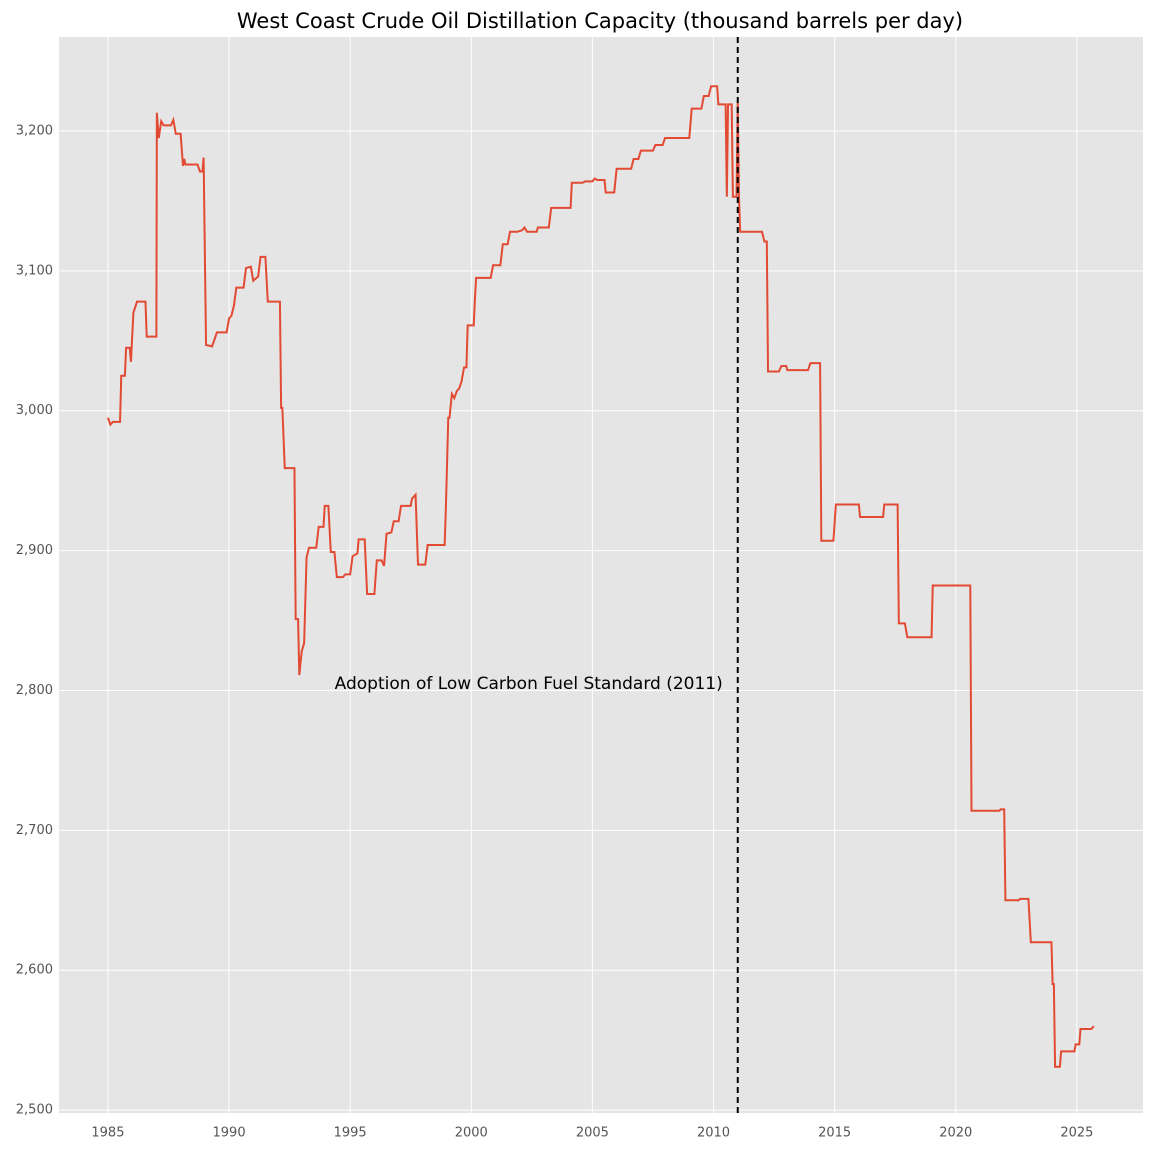 This screenshot has height=1151, width=1153. What do you see at coordinates (229, 1133) in the screenshot?
I see `x-tick-label: 1990` at bounding box center [229, 1133].